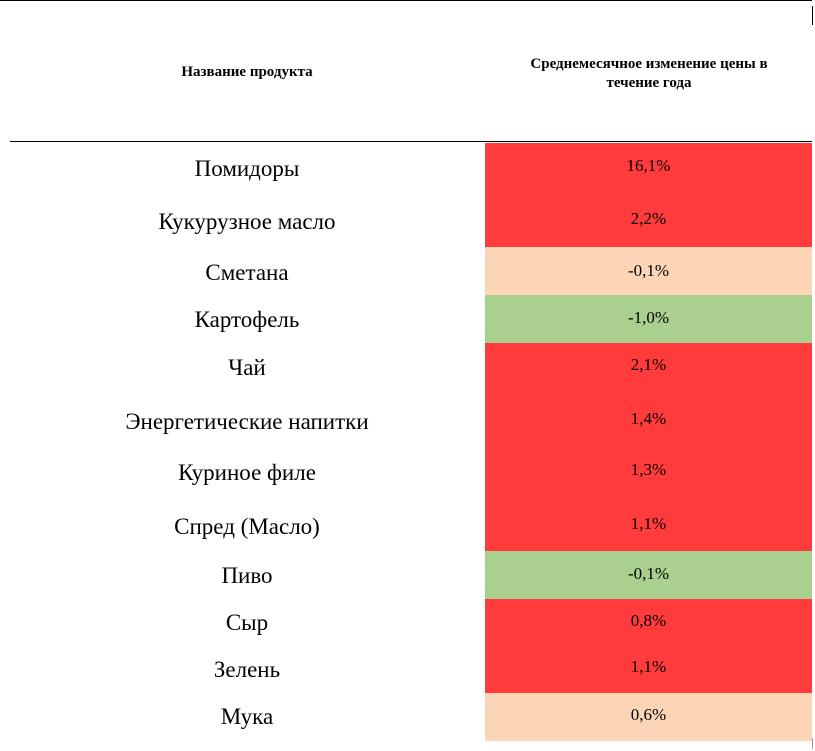  Describe the element at coordinates (247, 319) in the screenshot. I see `product-name-cell: Картофель` at that location.